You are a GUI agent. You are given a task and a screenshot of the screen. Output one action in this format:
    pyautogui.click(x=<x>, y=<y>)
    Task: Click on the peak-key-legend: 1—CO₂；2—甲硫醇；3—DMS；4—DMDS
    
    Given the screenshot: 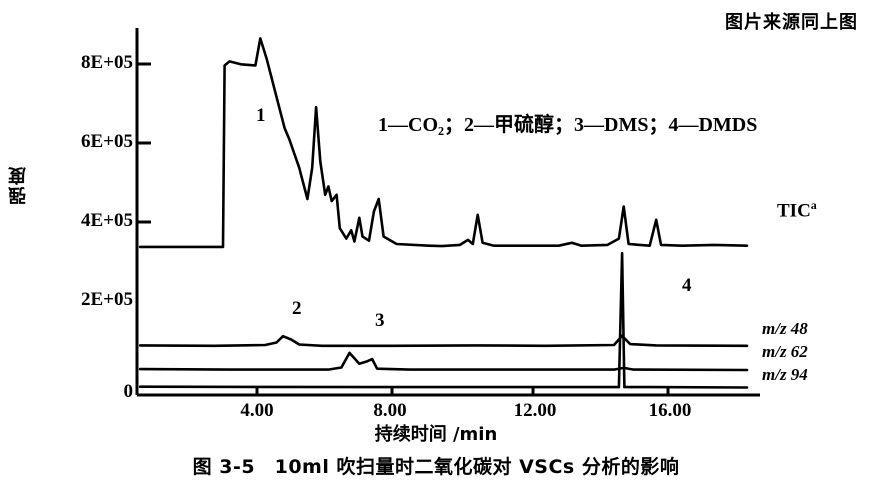 What is the action you would take?
    pyautogui.click(x=568, y=125)
    